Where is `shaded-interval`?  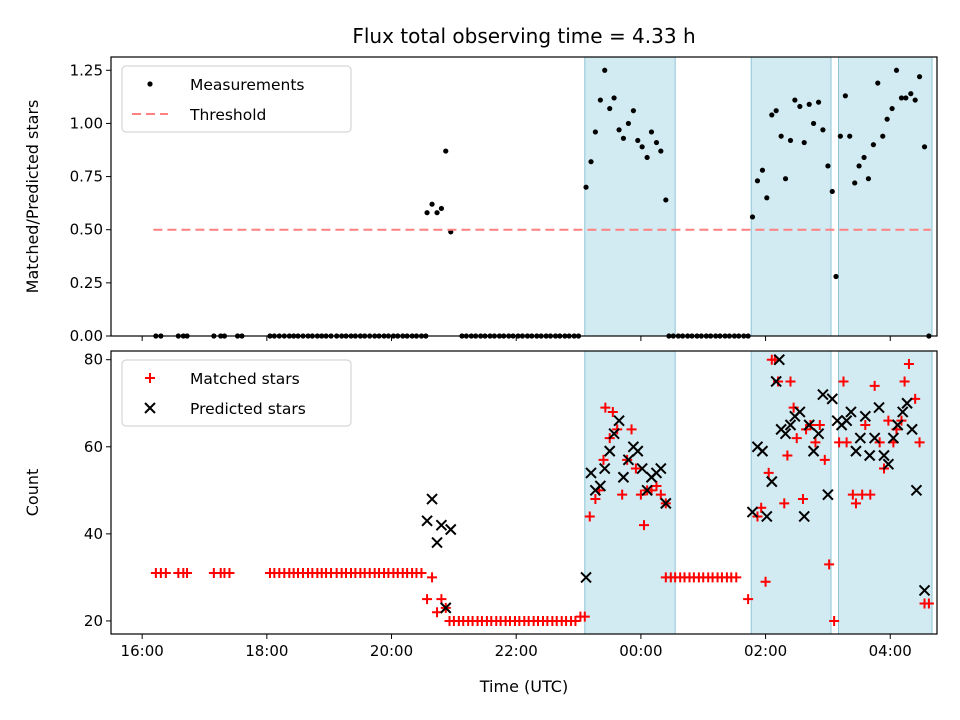
shaded-interval is located at coordinates (791, 196).